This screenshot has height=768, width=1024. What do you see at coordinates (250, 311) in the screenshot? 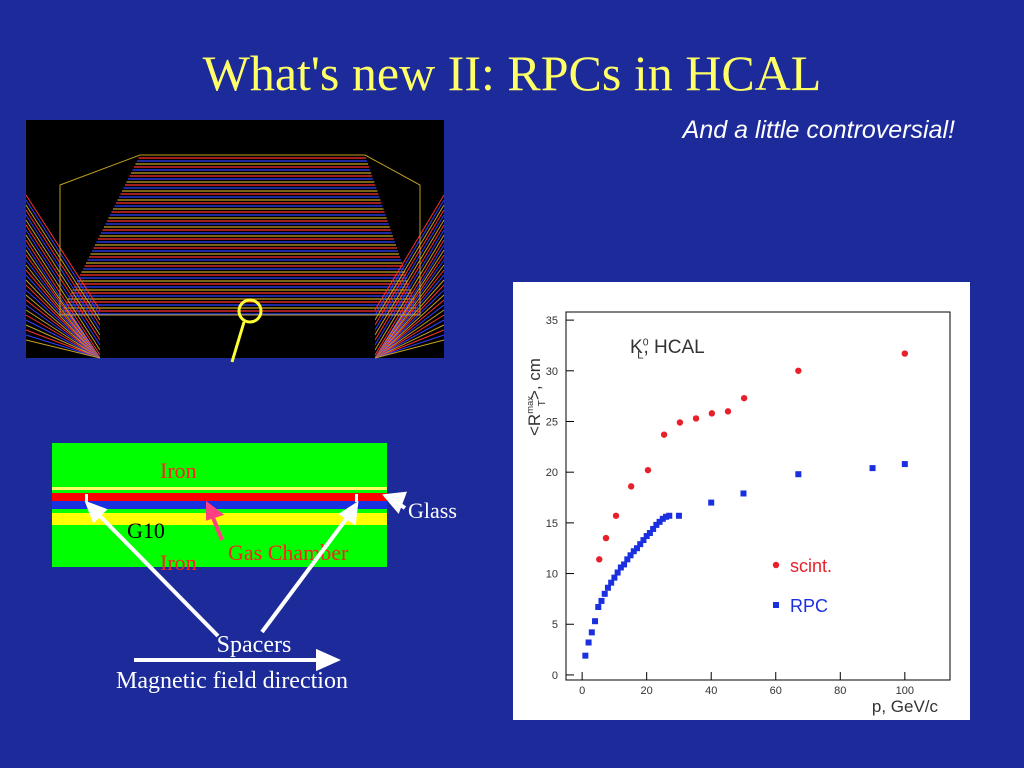
I see `marker-circle` at bounding box center [250, 311].